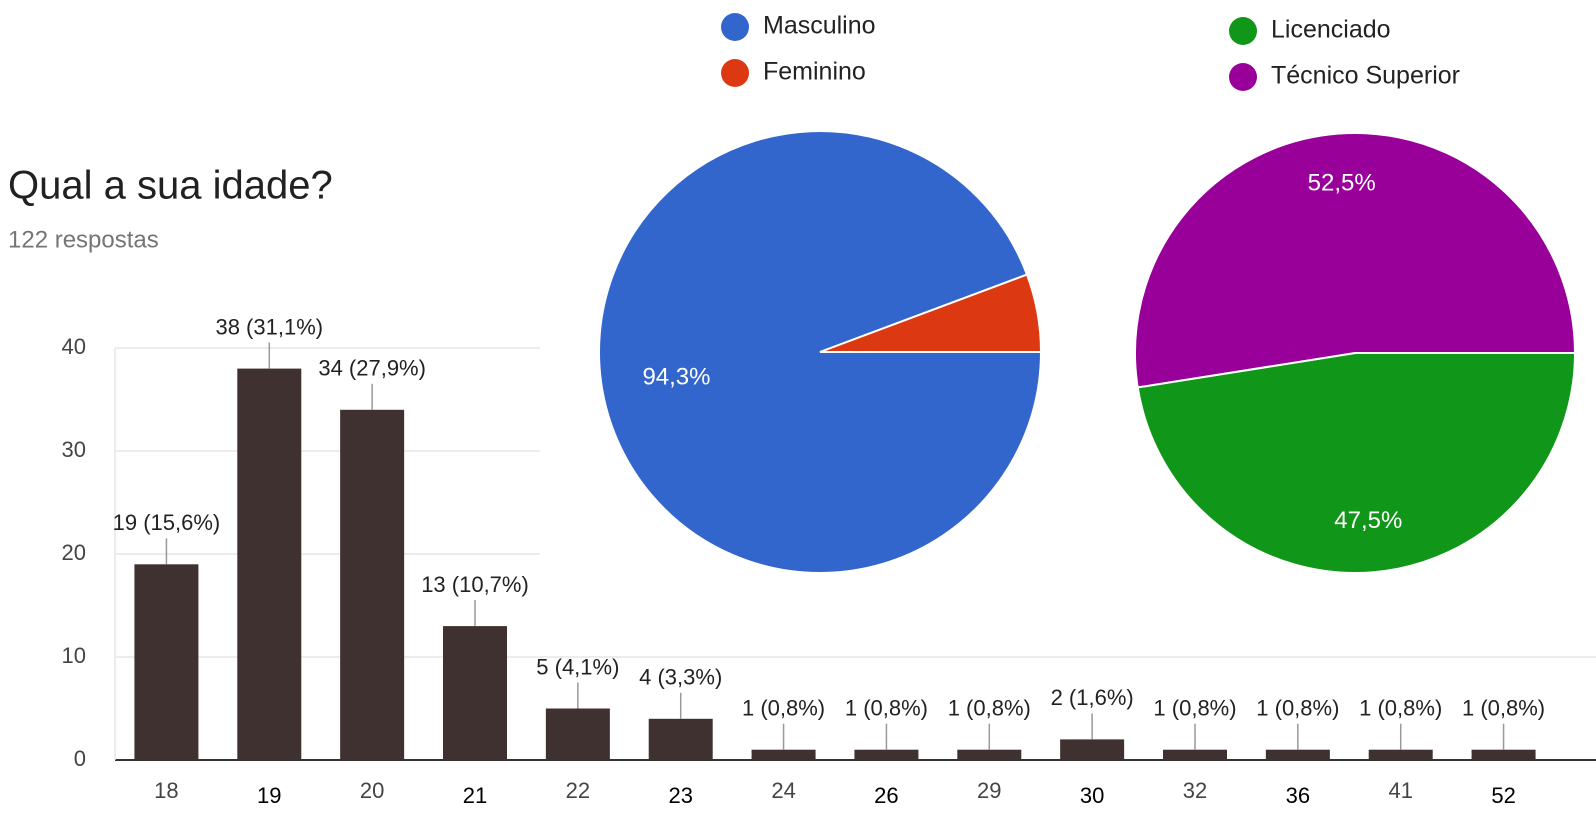 The height and width of the screenshot is (821, 1596). What do you see at coordinates (80, 758) in the screenshot?
I see `y-tick-label: 0` at bounding box center [80, 758].